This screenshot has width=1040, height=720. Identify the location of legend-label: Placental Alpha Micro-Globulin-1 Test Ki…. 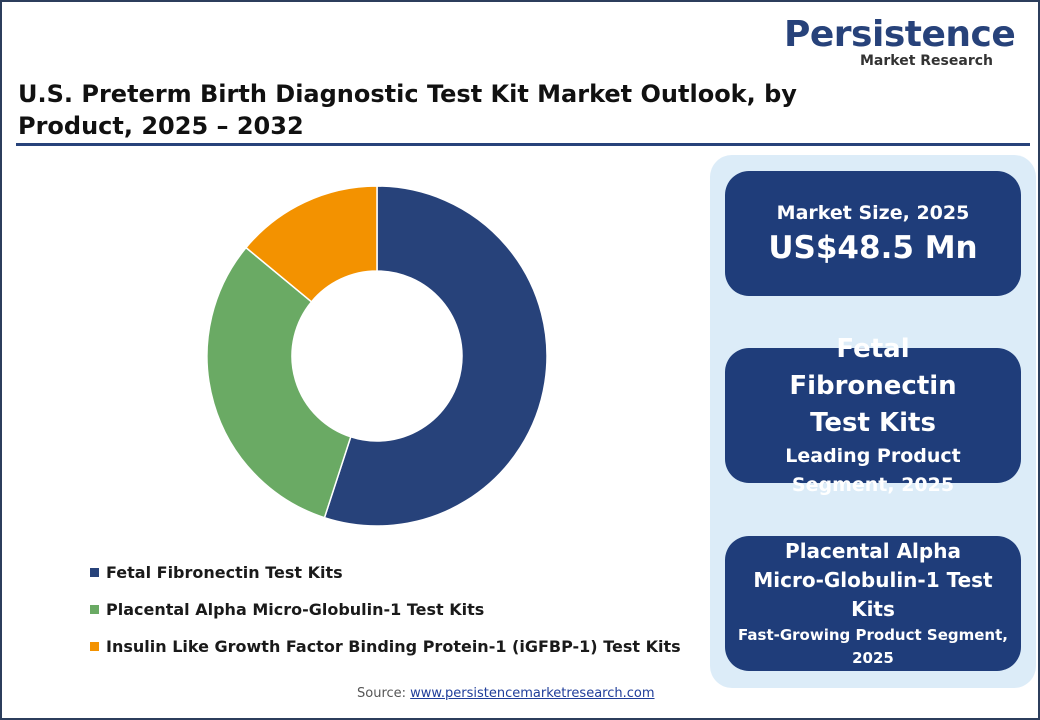
(295, 609).